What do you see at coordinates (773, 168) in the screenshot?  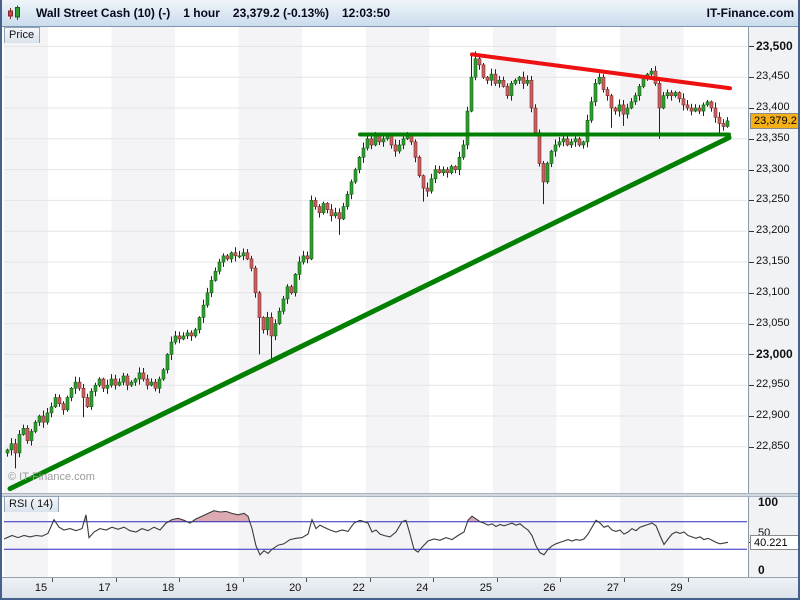 I see `price-axis-label: 23,300` at bounding box center [773, 168].